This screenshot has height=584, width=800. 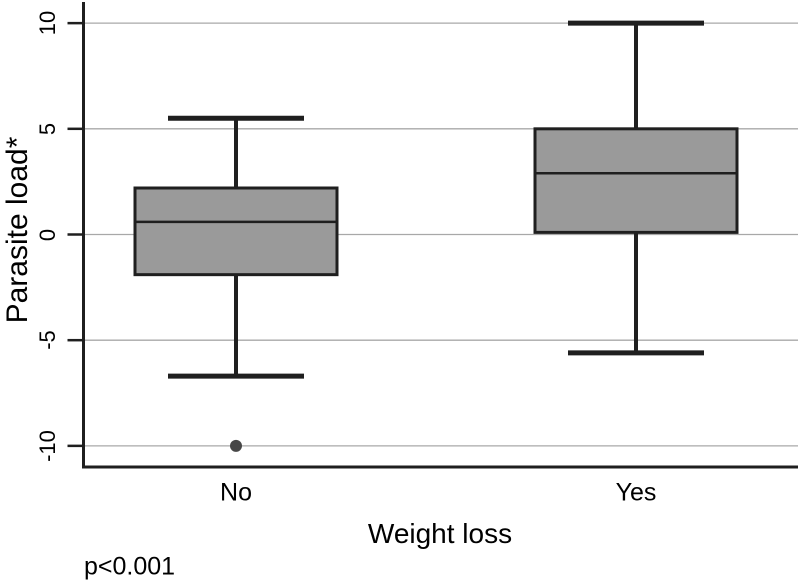 I want to click on x-category-label-no: No, so click(x=236, y=492).